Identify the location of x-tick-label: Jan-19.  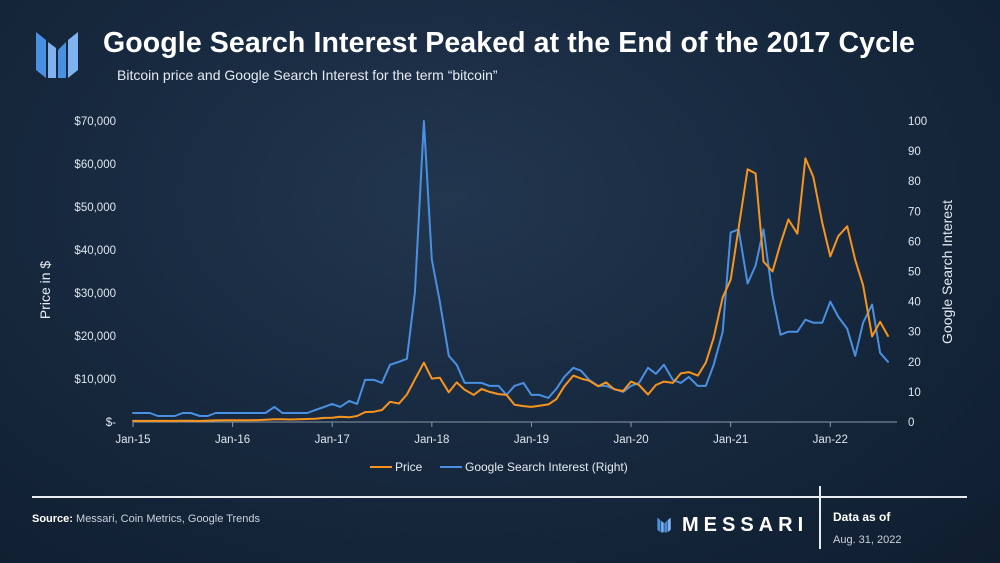
(531, 440).